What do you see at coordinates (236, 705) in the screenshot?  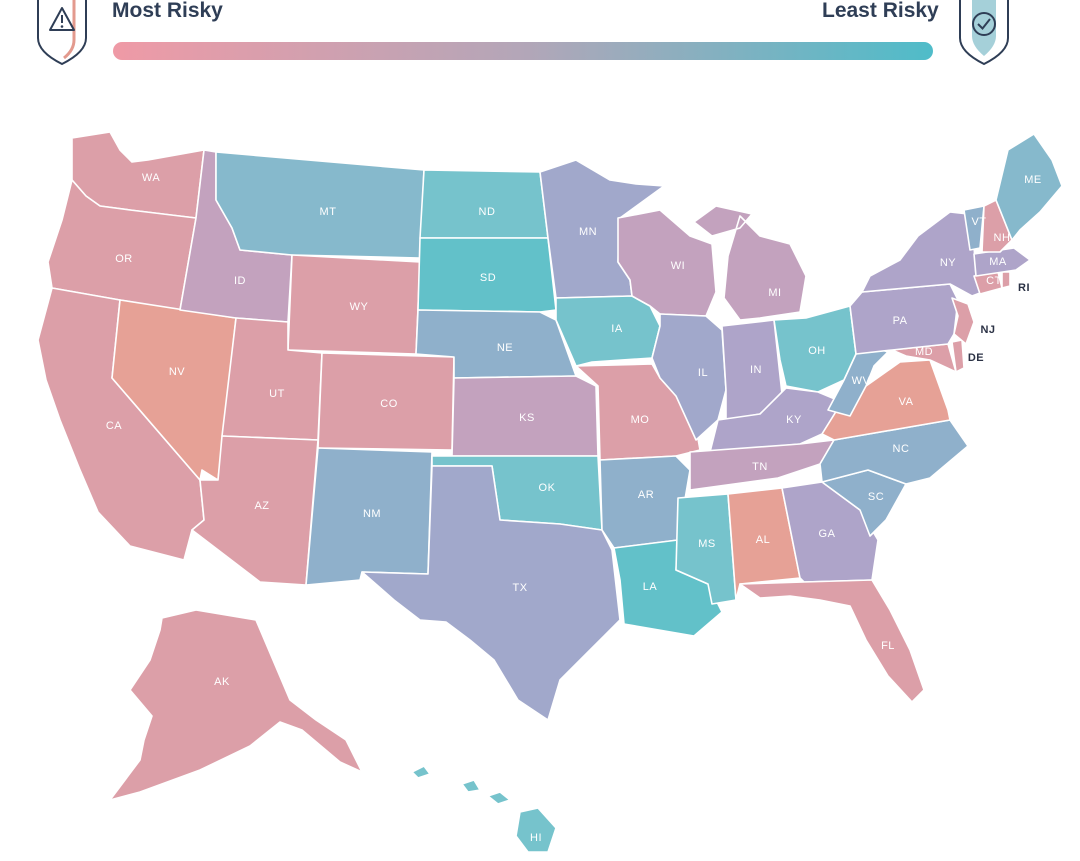 I see `state-ak-shape` at bounding box center [236, 705].